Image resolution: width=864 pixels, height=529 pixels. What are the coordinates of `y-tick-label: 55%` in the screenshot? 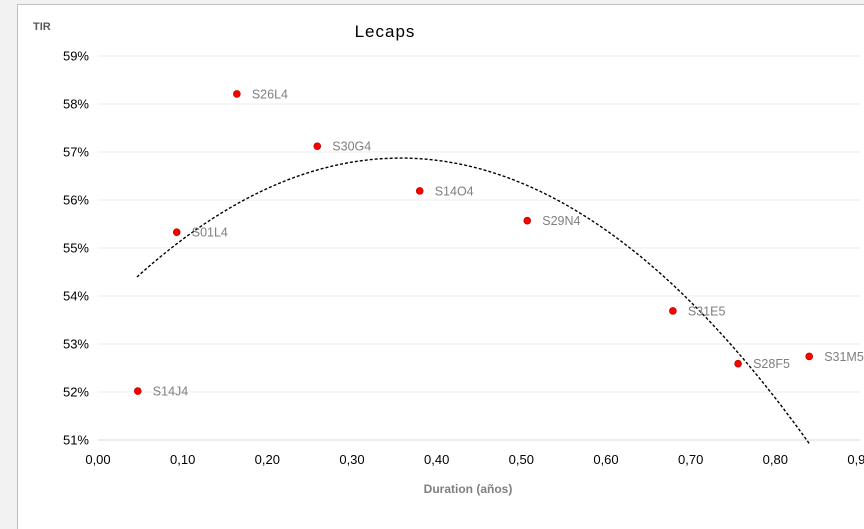 It's located at (76, 248).